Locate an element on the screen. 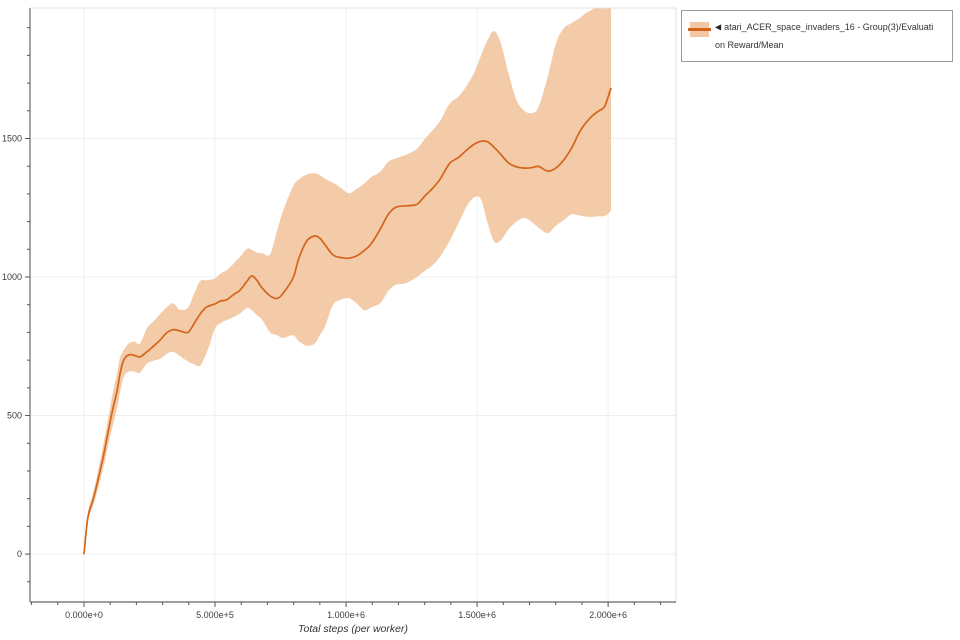 This screenshot has width=960, height=640. y-tick-label: 0 is located at coordinates (19, 554).